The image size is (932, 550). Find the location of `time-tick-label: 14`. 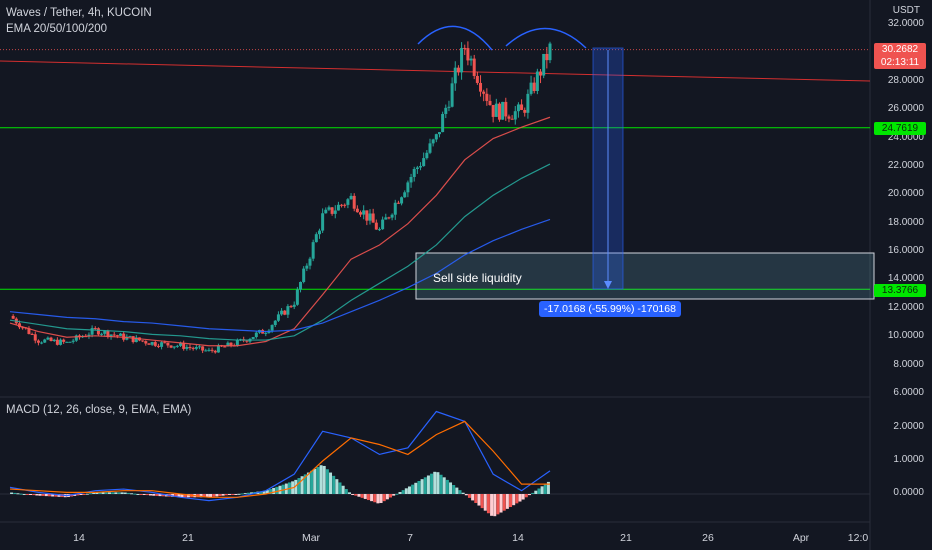

time-tick-label: 14 is located at coordinates (79, 538).